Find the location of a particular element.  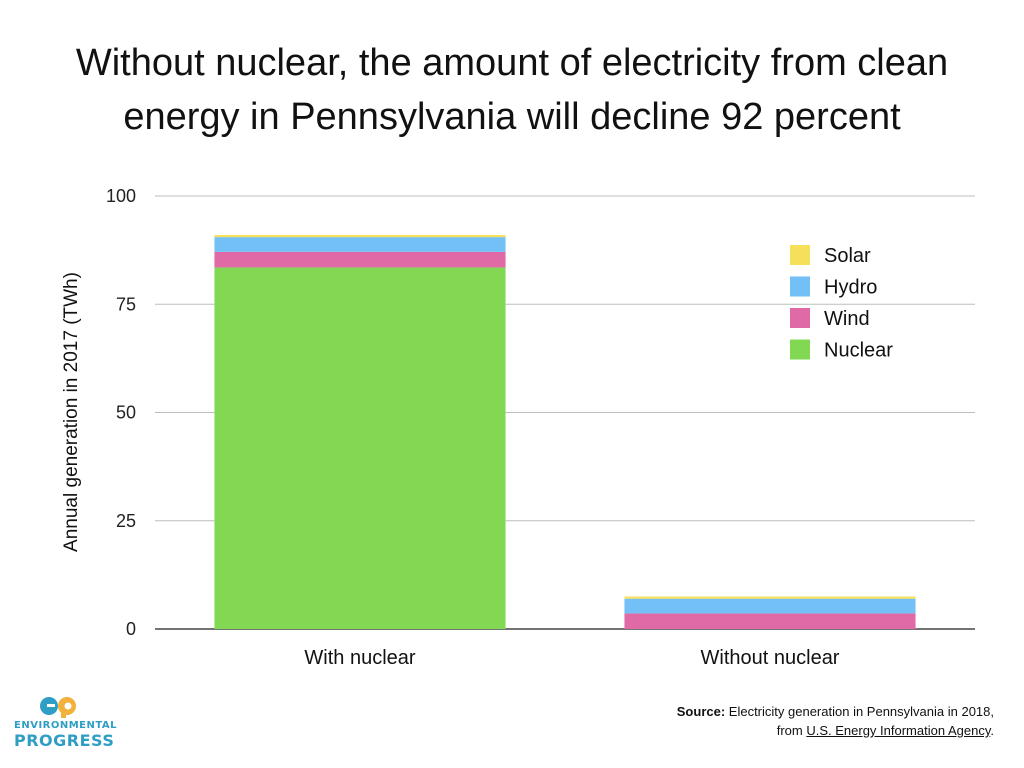

y-axis-ticks: 0 25 50 75 100 is located at coordinates (121, 412).